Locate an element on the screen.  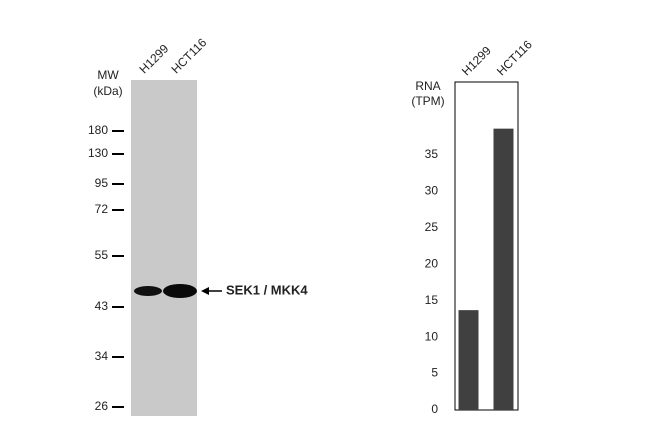
lane-label: HCT116 is located at coordinates (188, 55).